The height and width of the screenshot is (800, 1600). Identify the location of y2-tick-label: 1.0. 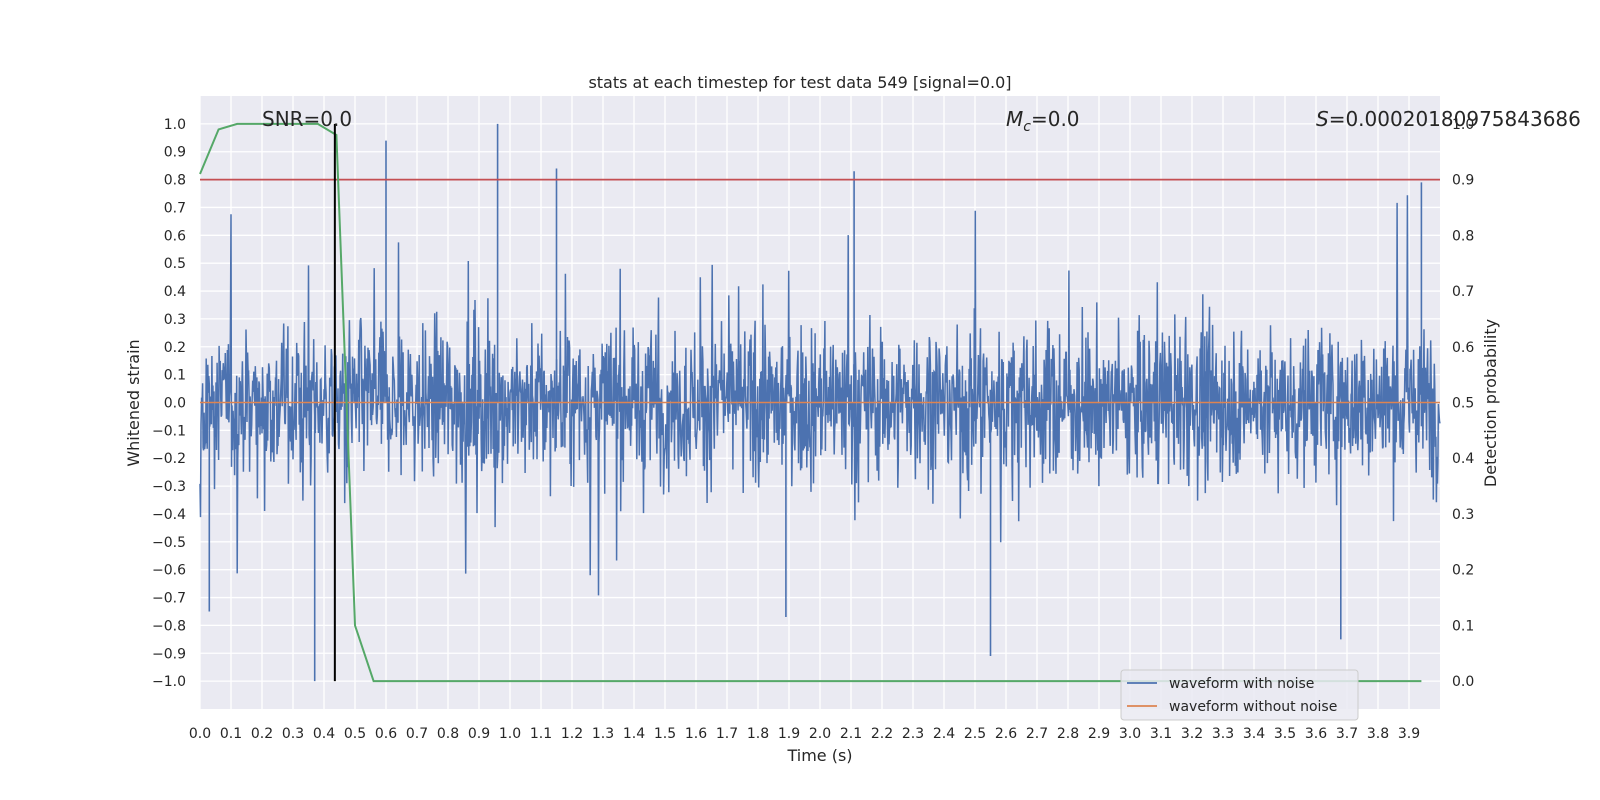
(1463, 125).